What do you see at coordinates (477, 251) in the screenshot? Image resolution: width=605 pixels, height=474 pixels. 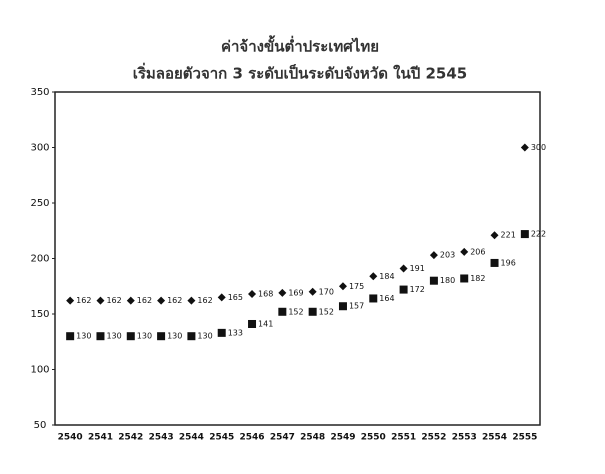 I see `value-label: 206` at bounding box center [477, 251].